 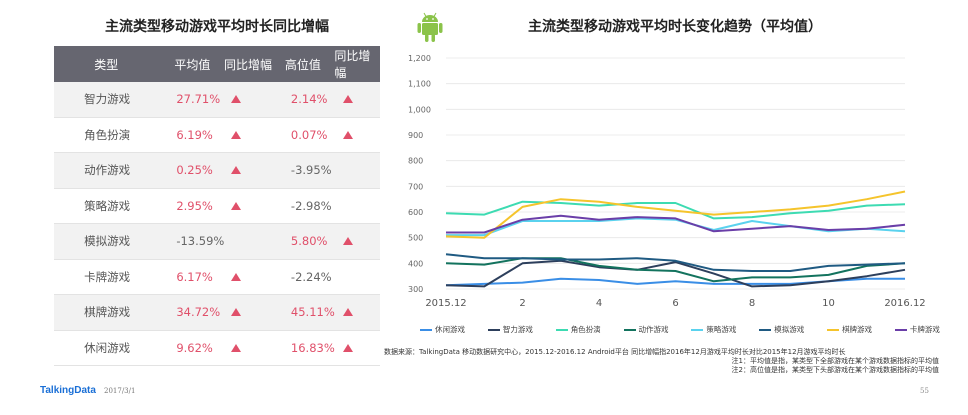 I want to click on header-type: 类型, so click(x=106, y=64).